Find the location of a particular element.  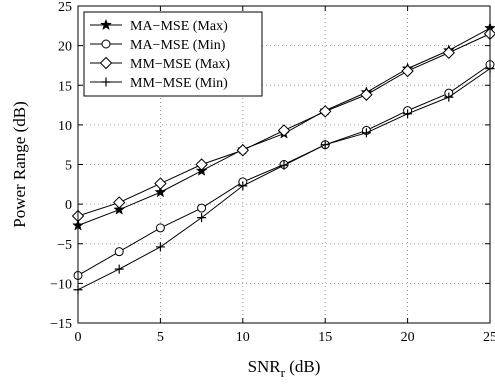

y-axis-label: Power Range (dB) is located at coordinates (19, 164).